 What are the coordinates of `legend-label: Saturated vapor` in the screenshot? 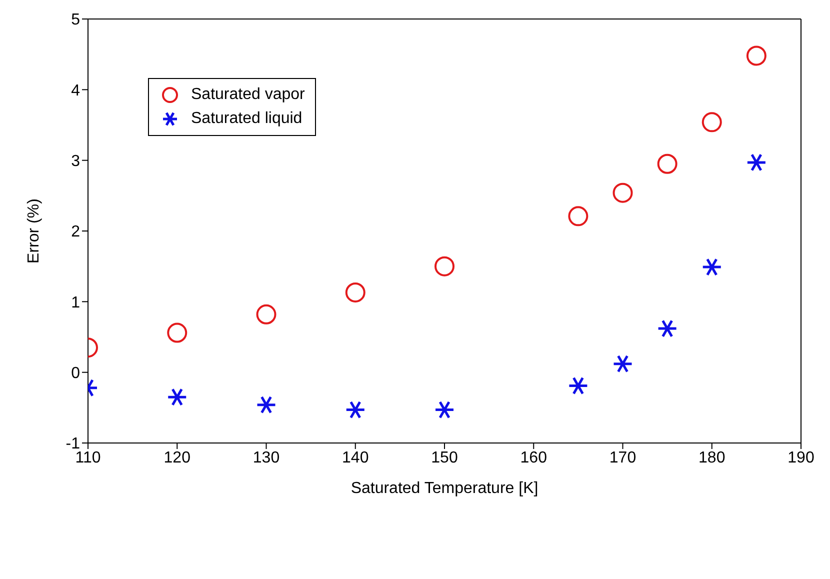 It's located at (248, 95).